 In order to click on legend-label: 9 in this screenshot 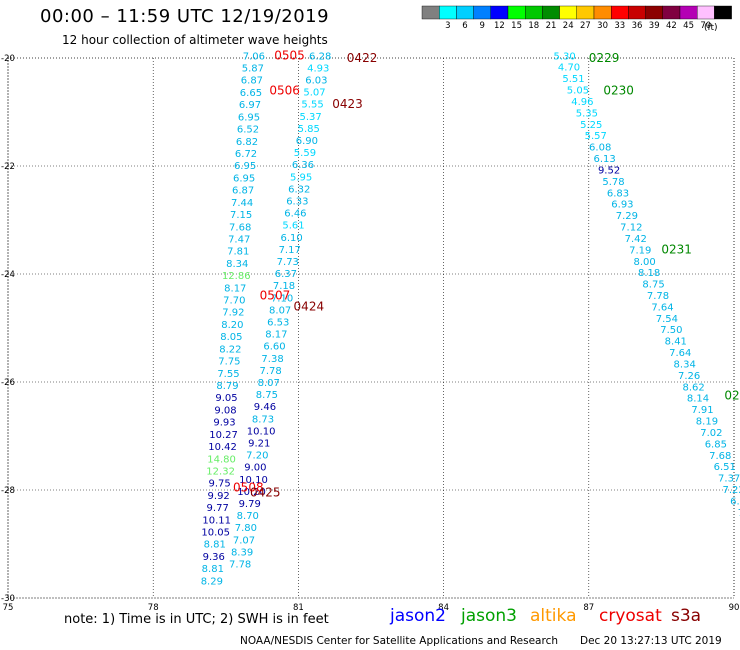, I will do `click(481, 26)`.